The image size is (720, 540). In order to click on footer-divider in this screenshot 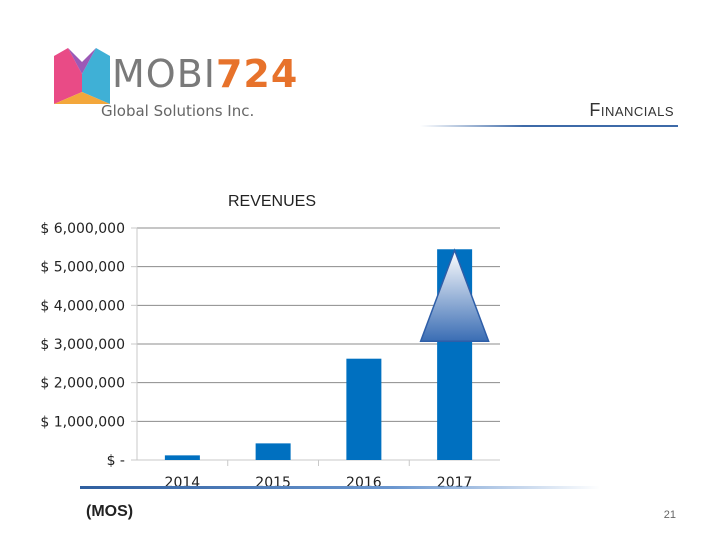, I will do `click(340, 487)`.